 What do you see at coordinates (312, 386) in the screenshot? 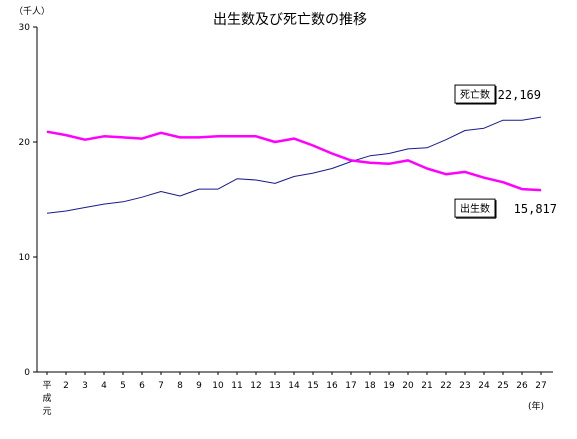
I see `x-tick-label: 15` at bounding box center [312, 386].